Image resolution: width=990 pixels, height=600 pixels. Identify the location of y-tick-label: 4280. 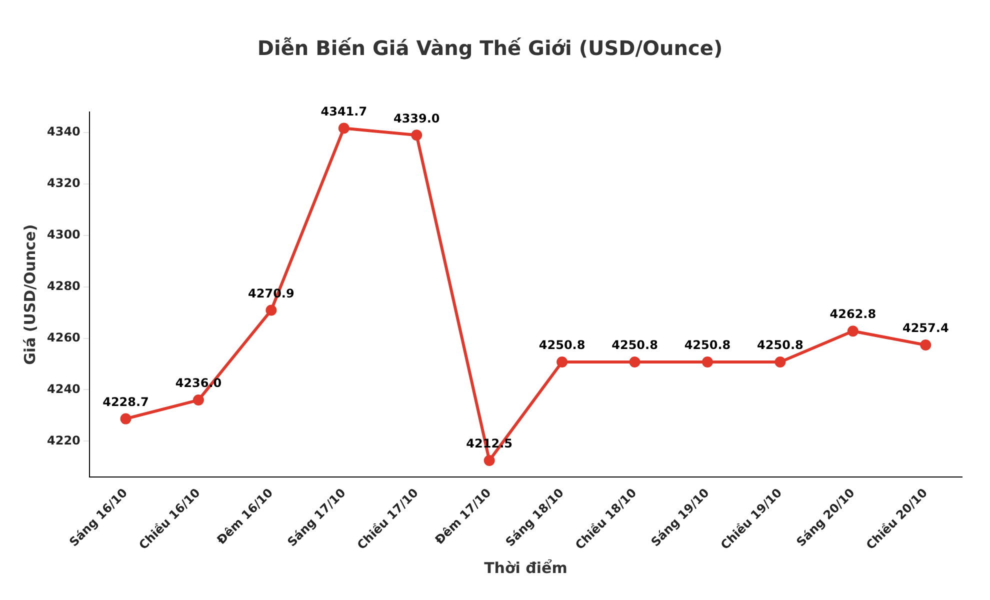
(63, 286).